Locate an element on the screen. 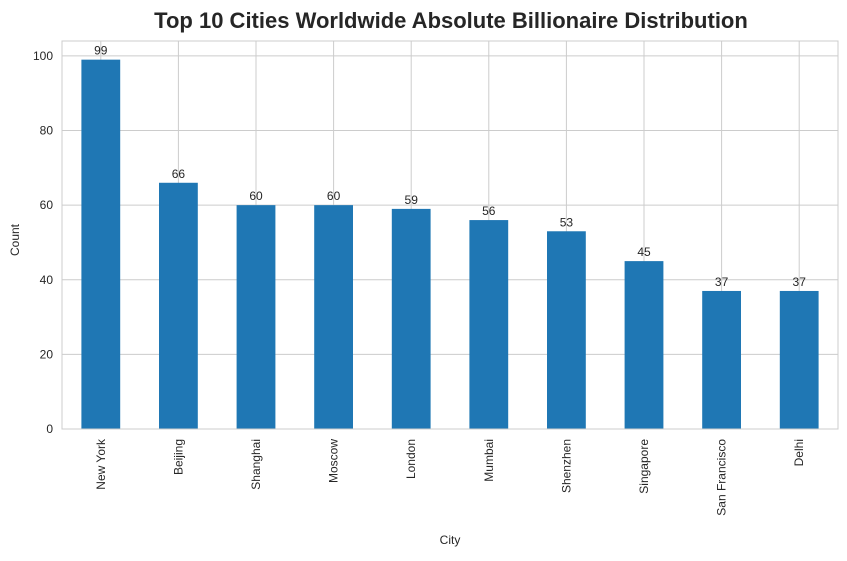 This screenshot has width=847, height=561. x-tick-label: London is located at coordinates (411, 459).